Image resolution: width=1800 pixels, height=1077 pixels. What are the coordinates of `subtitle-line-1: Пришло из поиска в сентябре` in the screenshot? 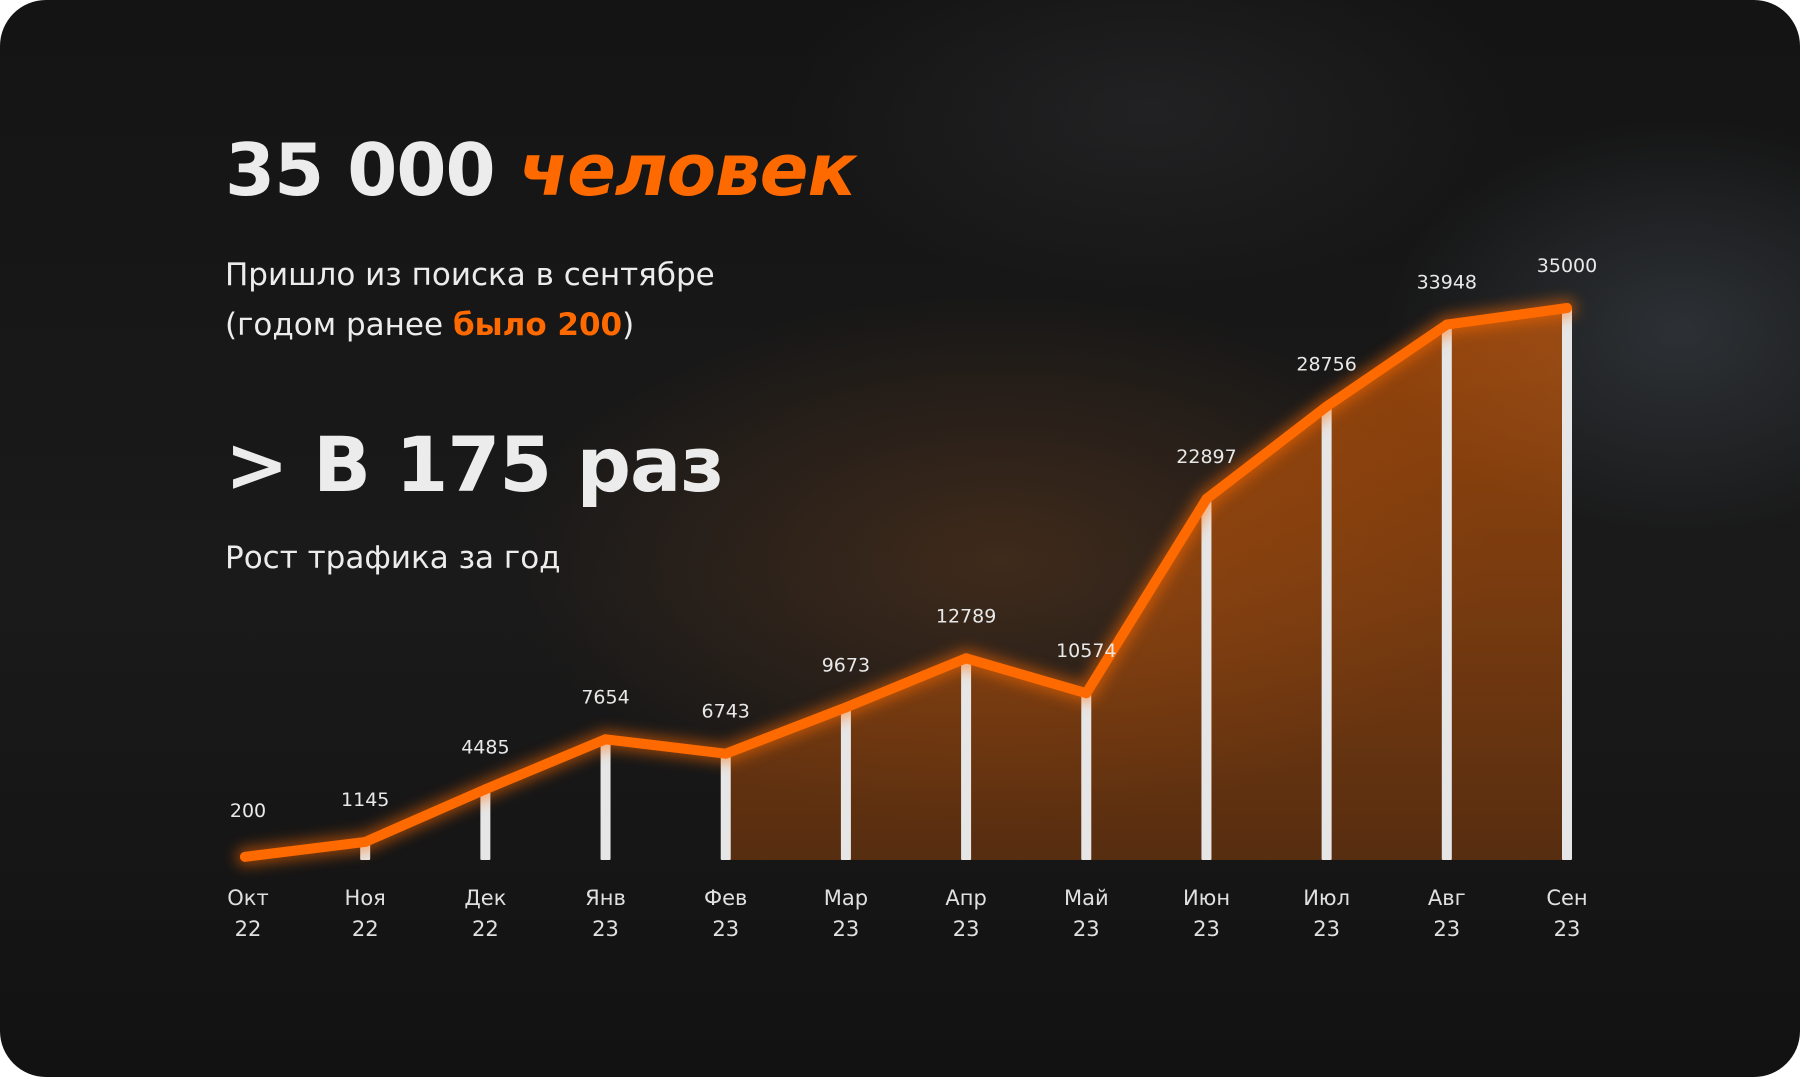 It's located at (470, 275).